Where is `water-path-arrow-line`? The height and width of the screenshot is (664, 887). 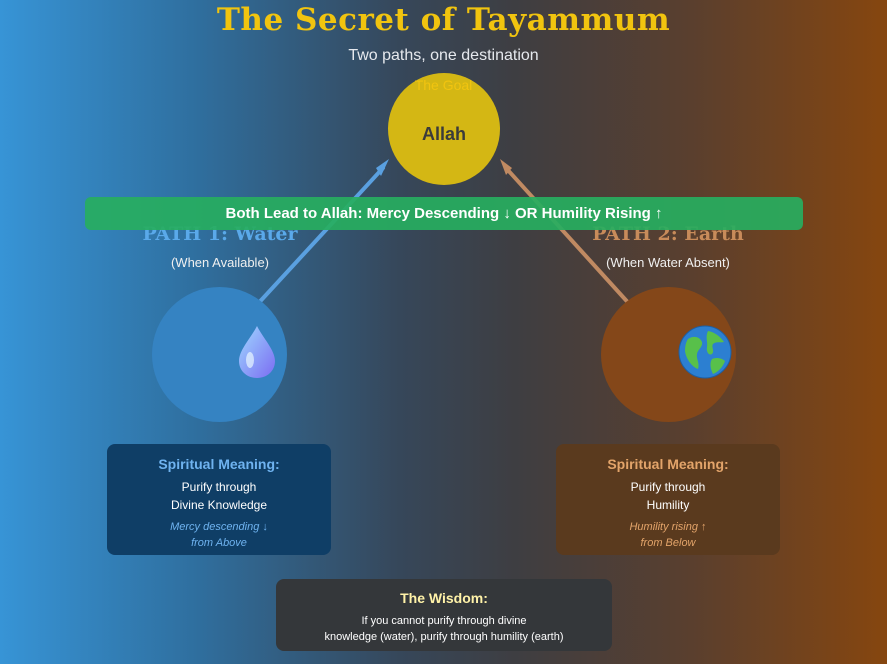
water-path-arrow-line is located at coordinates (318, 238).